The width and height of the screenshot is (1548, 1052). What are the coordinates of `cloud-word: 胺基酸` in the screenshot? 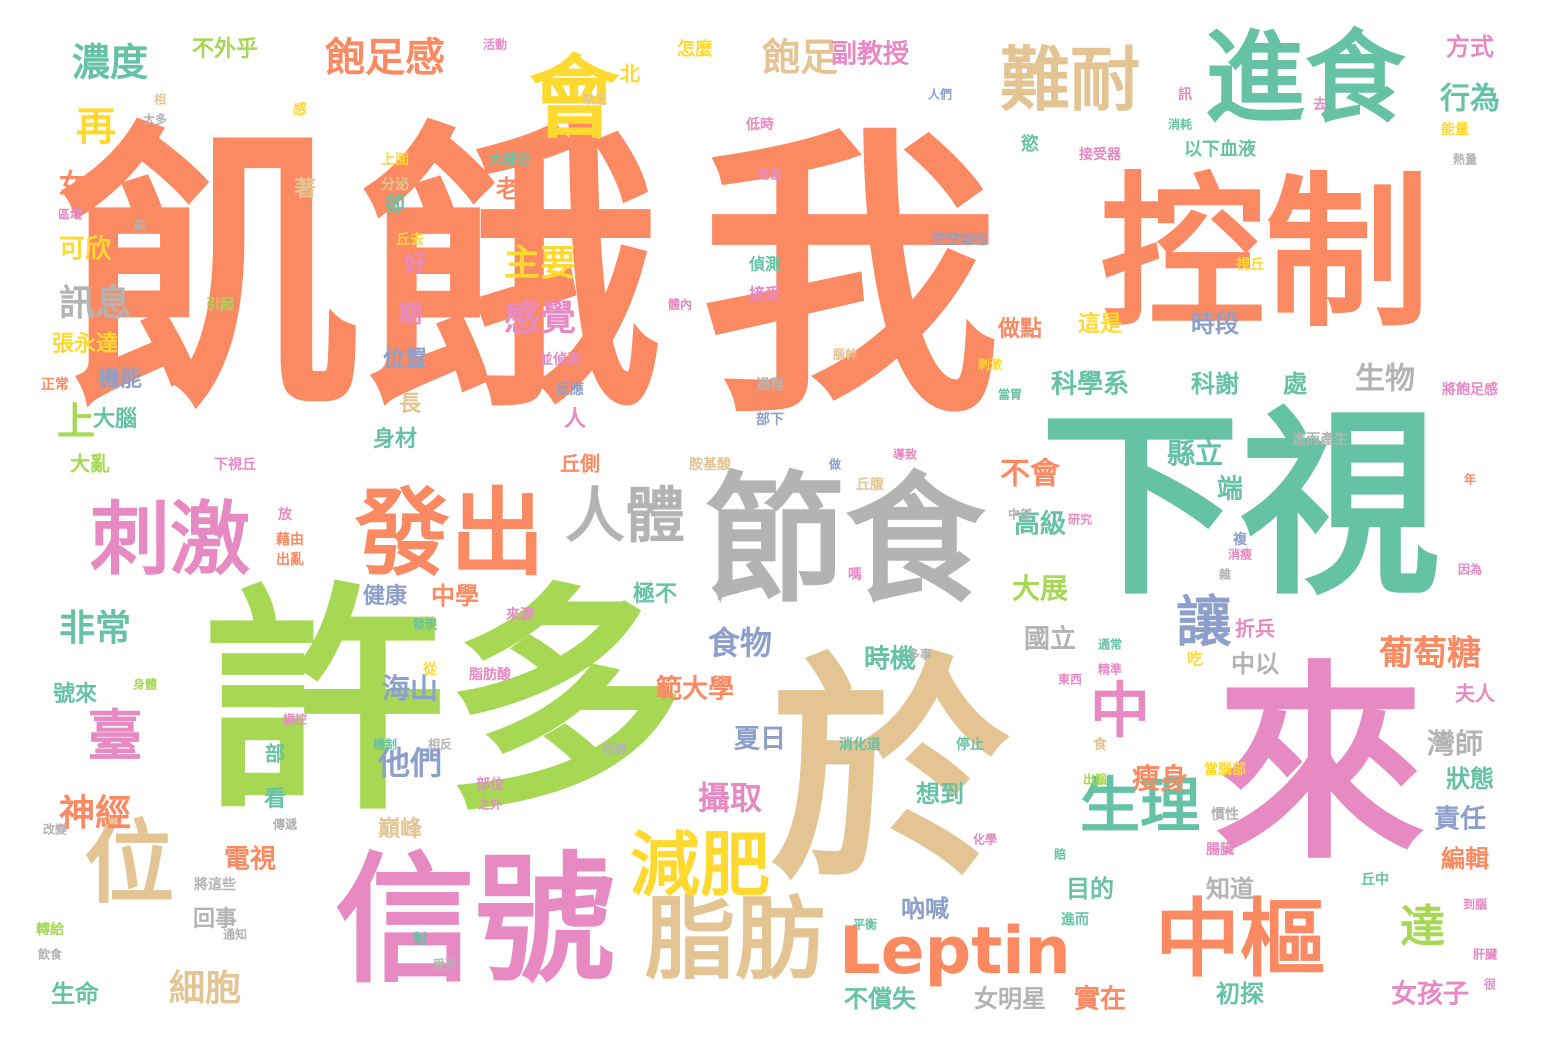 It's located at (710, 464).